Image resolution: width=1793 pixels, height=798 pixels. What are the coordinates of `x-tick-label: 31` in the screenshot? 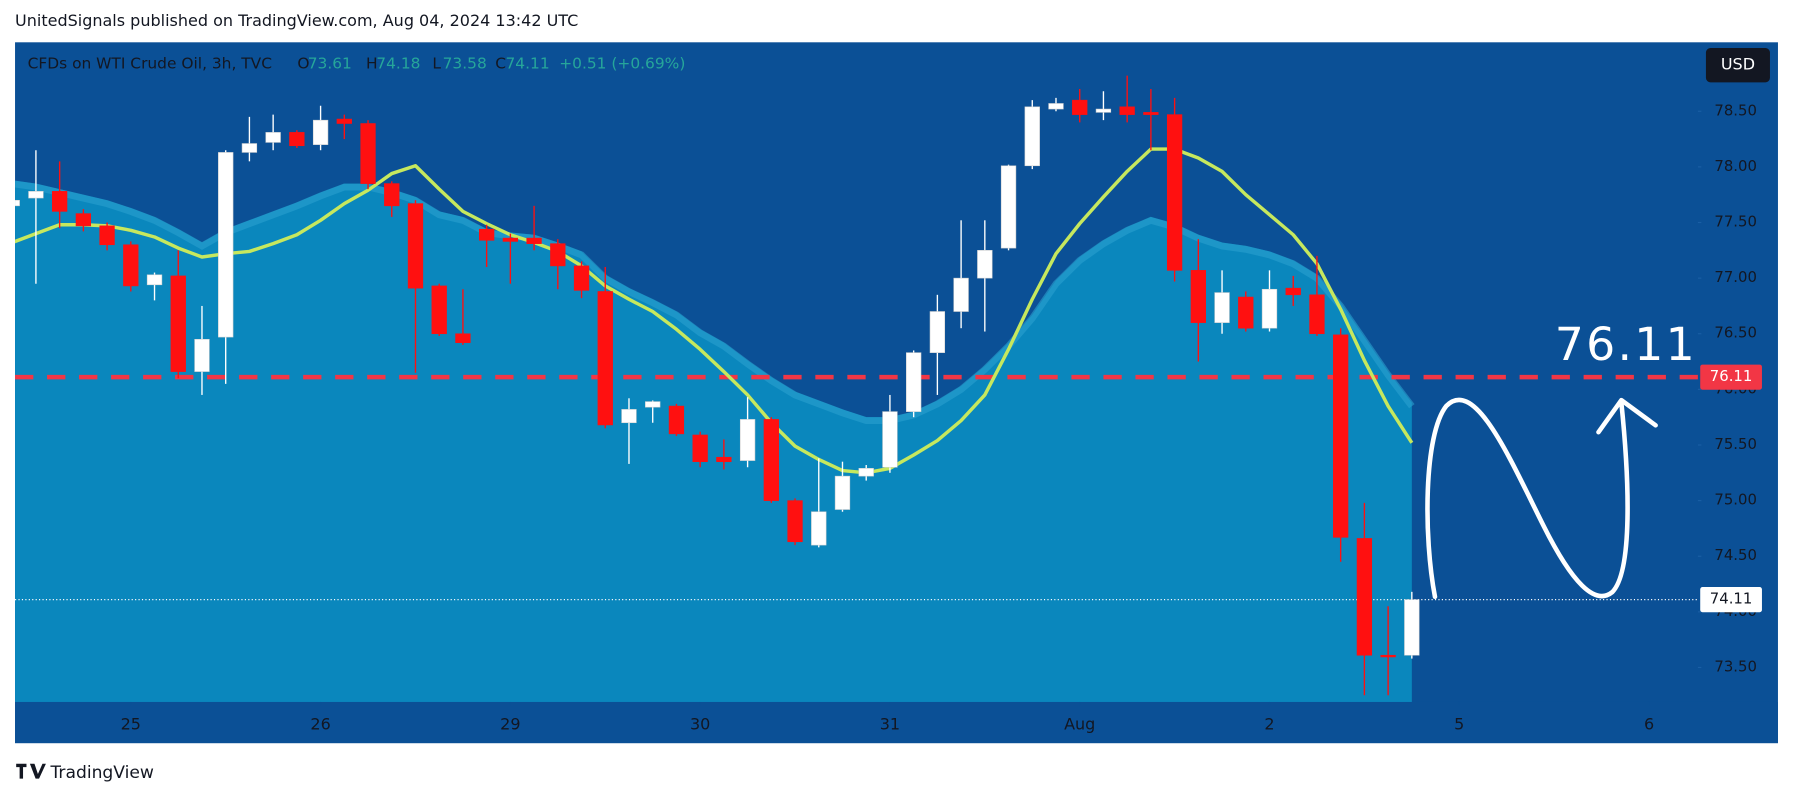 It's located at (890, 723).